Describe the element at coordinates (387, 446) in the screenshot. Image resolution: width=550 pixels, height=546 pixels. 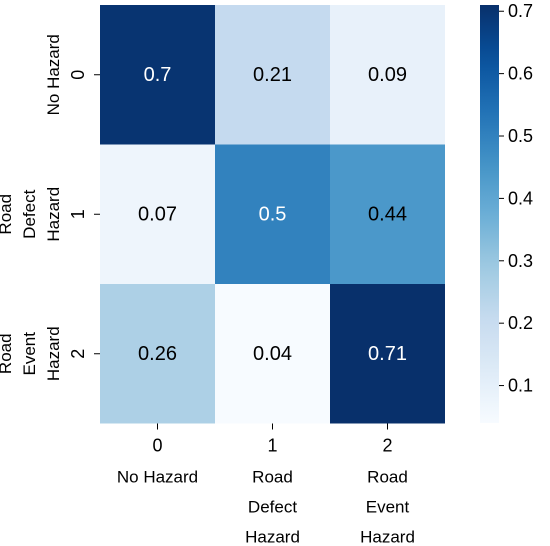
I see `x-tick-label: 2` at that location.